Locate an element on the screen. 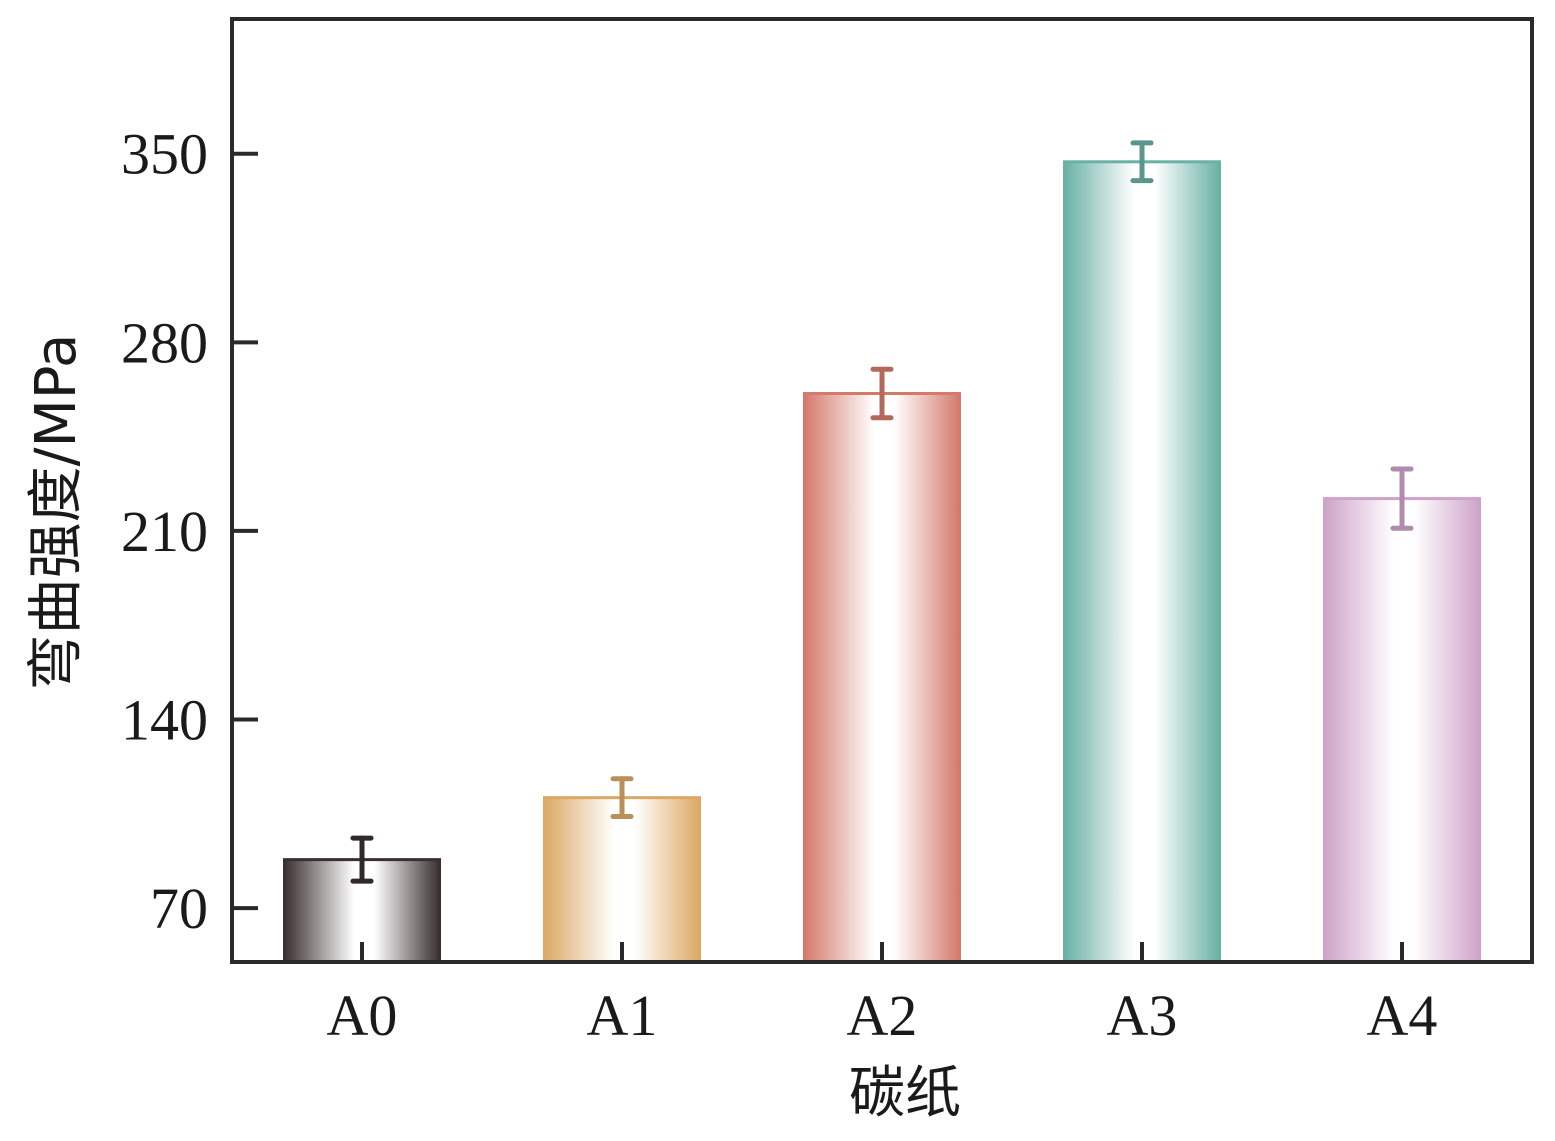 This screenshot has height=1141, width=1555. y-axis-title: 弯曲强度/MPa is located at coordinates (56, 512).